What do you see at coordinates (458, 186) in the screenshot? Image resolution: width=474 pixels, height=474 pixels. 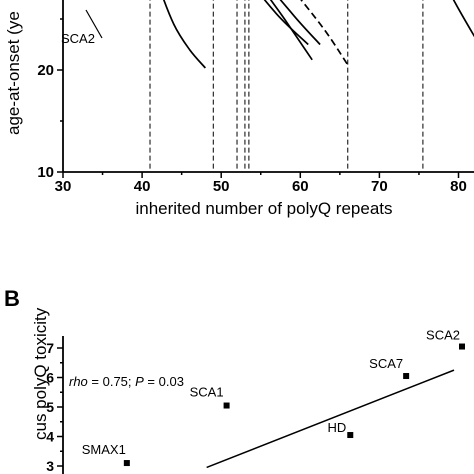 I see `x-tick-label: 80` at bounding box center [458, 186].